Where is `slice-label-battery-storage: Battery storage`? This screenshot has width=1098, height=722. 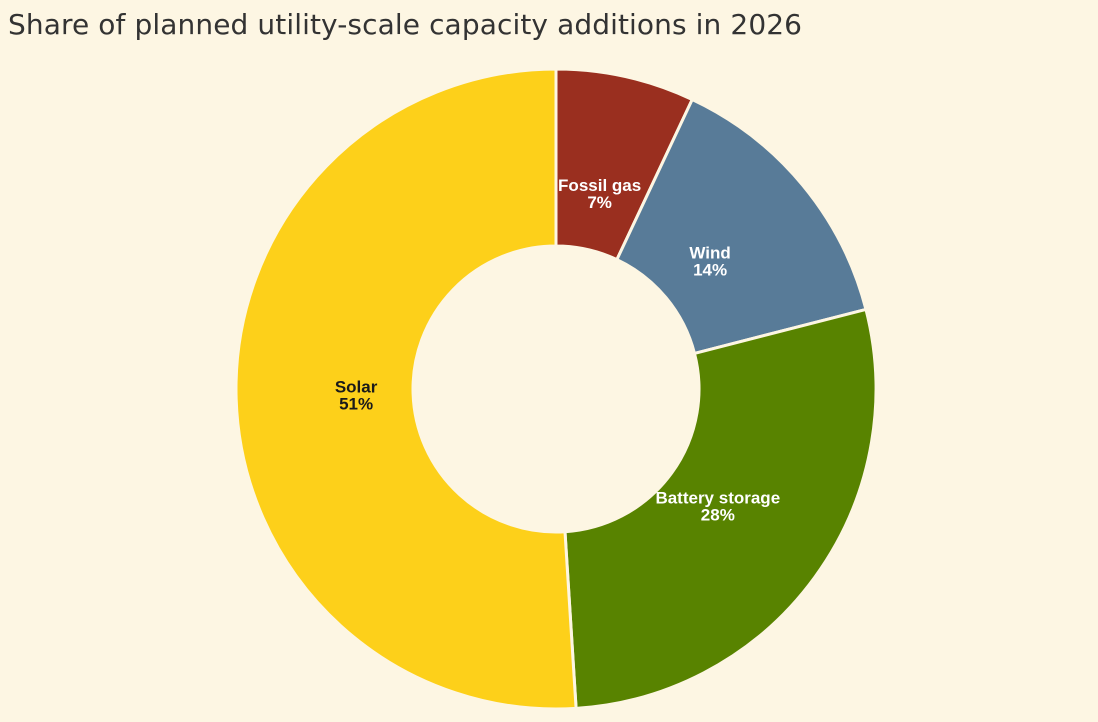
slice-label-battery-storage: Battery storage is located at coordinates (717, 498).